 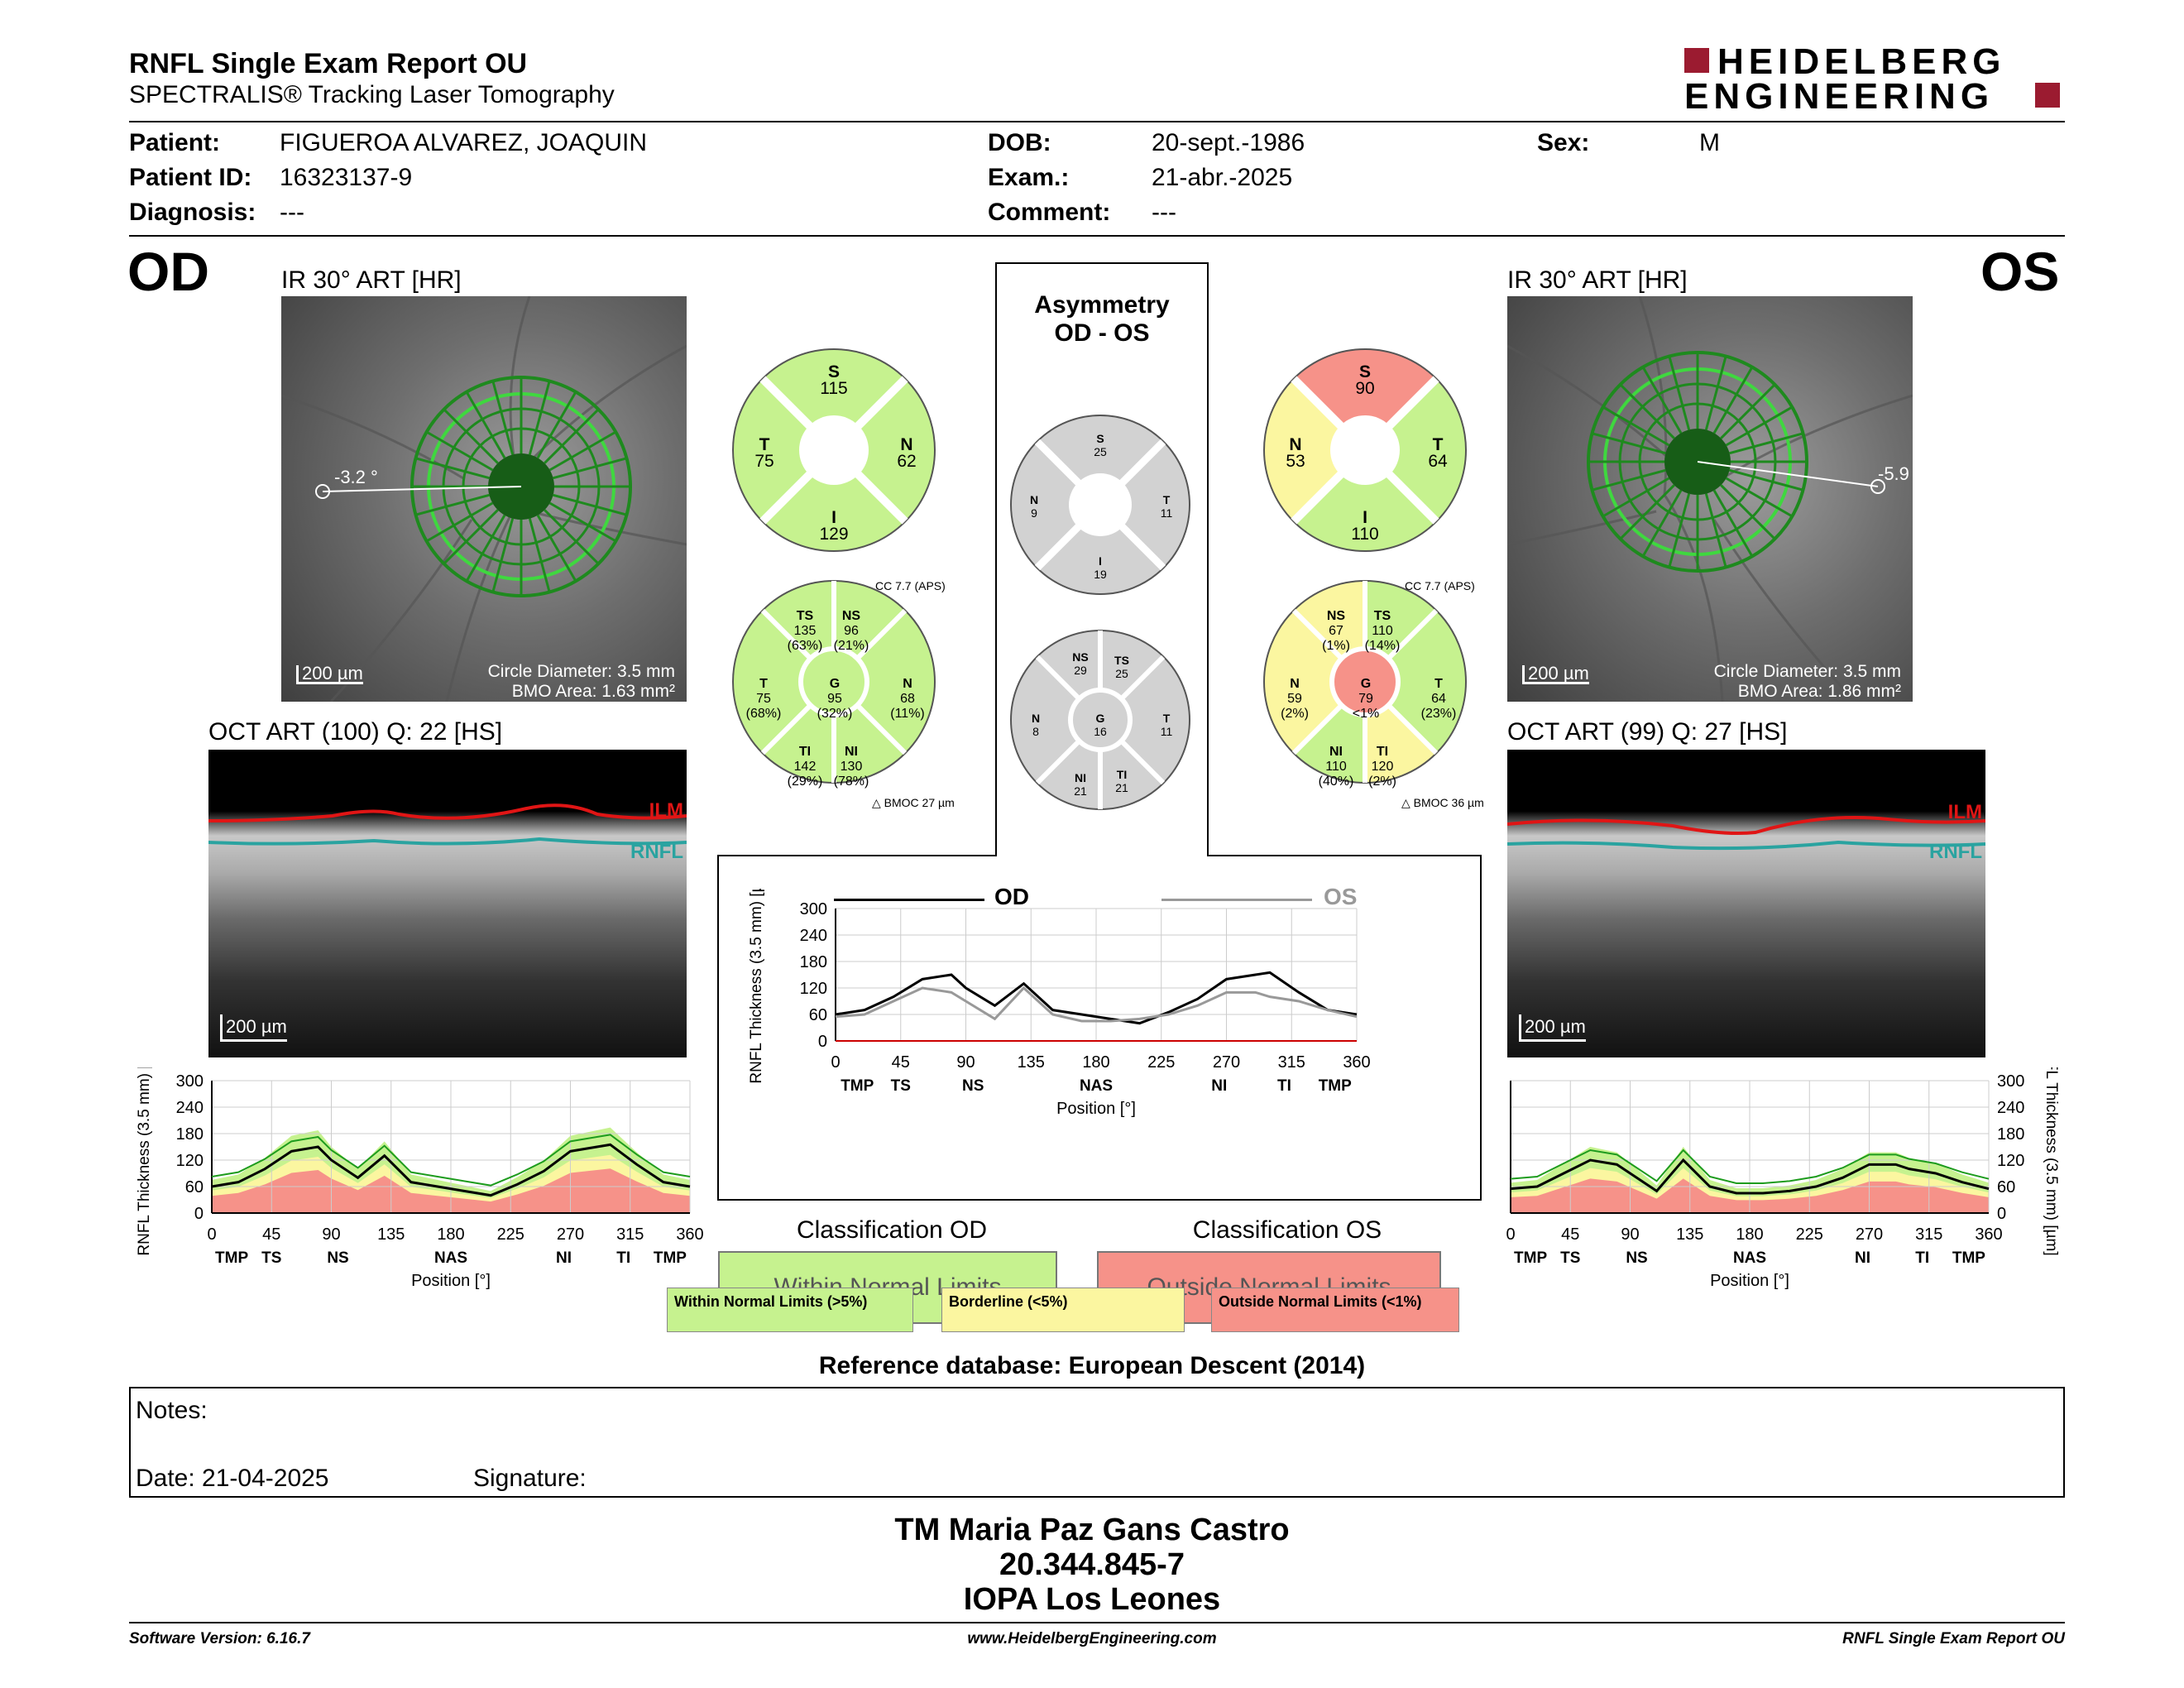 What do you see at coordinates (371, 280) in the screenshot?
I see `od-ir-label: IR 30° ART [HR]` at bounding box center [371, 280].